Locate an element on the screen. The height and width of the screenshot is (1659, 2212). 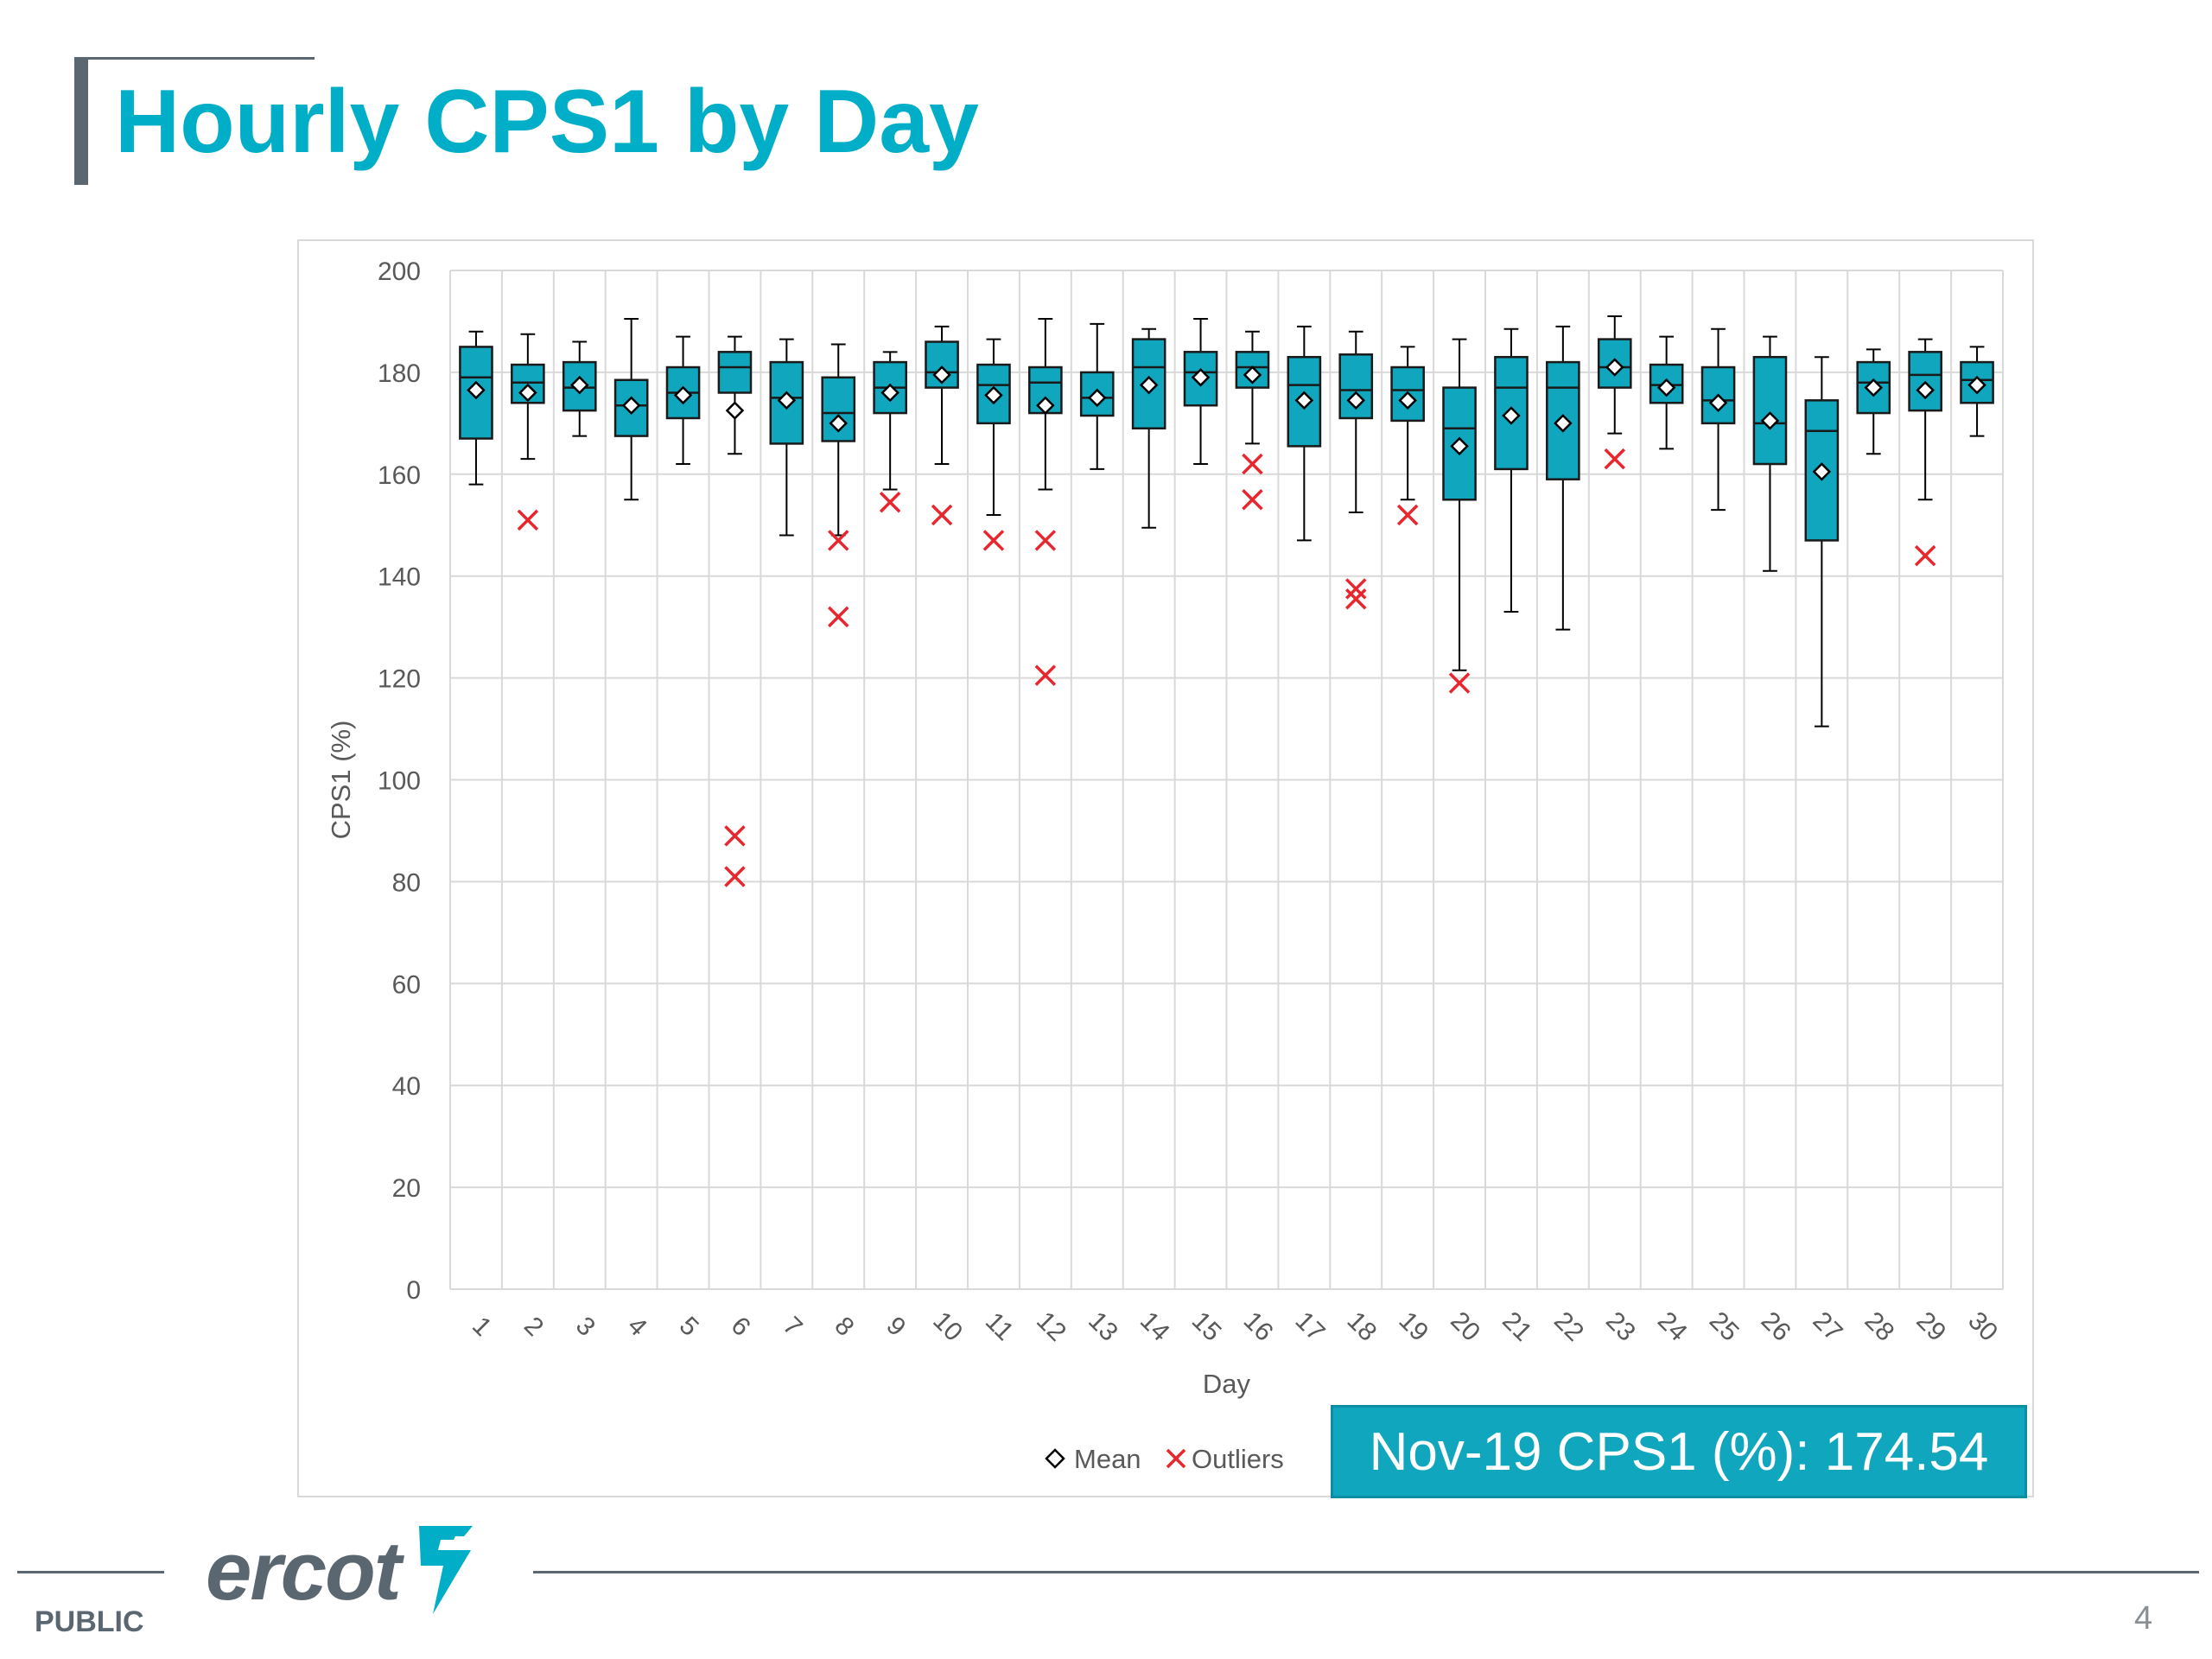
x-tick-label: 6 is located at coordinates (741, 1327).